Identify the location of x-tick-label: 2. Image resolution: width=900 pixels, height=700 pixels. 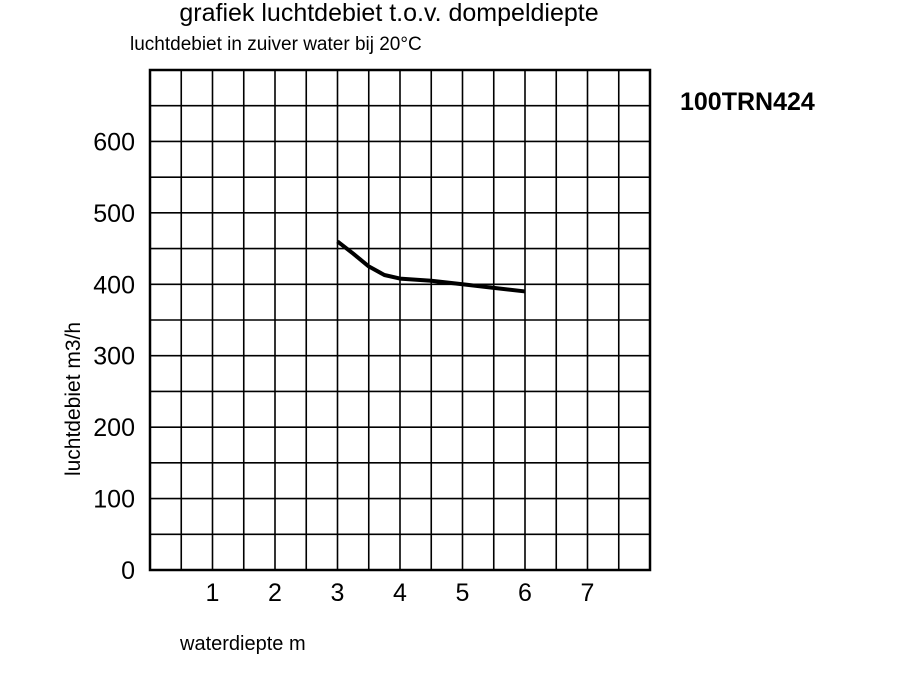
(275, 593).